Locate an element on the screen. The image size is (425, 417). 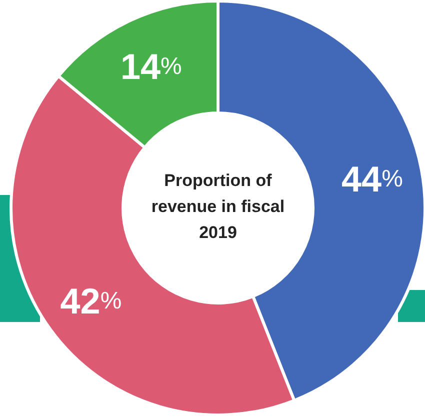
text: Proportion of revenue in fiscal 2019 is located at coordinates (218, 207).